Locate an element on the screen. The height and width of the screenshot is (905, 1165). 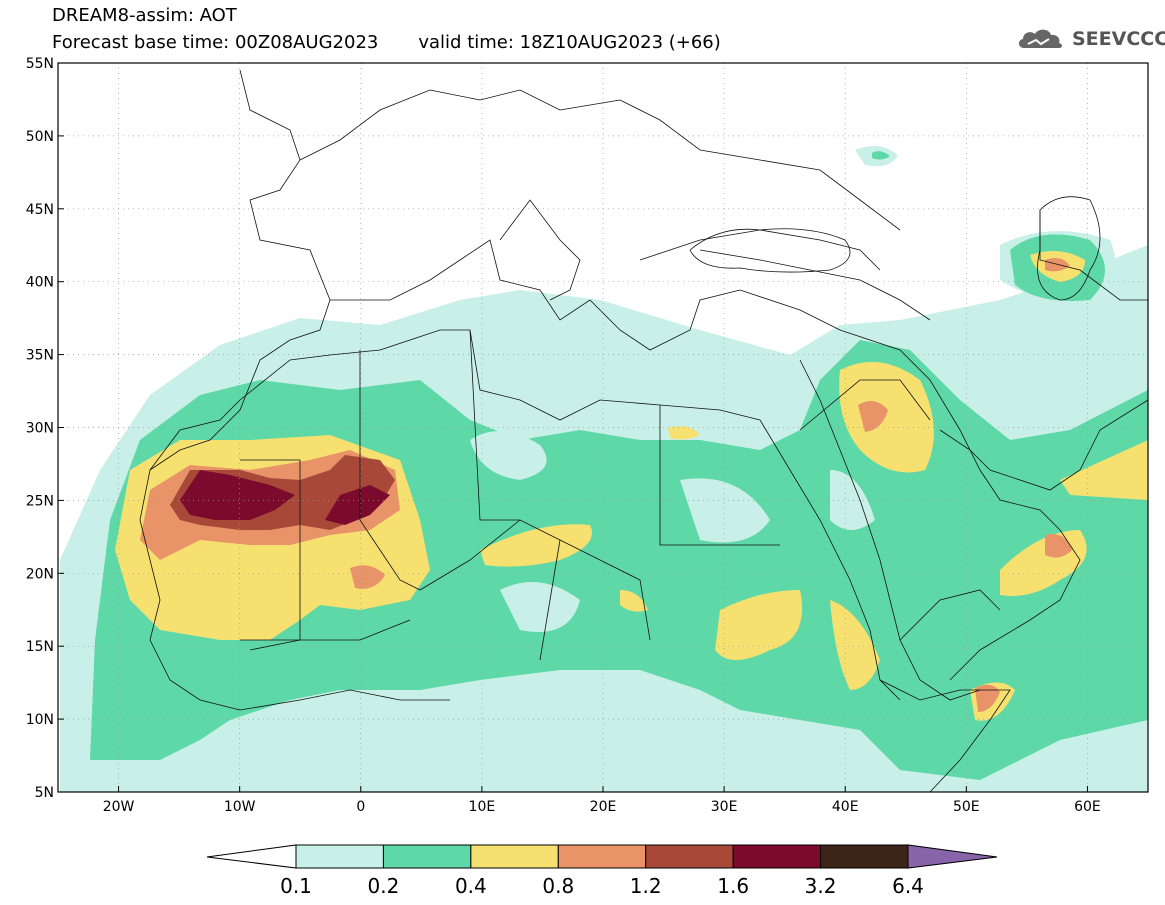
colorbar-label: 3.2 is located at coordinates (821, 886).